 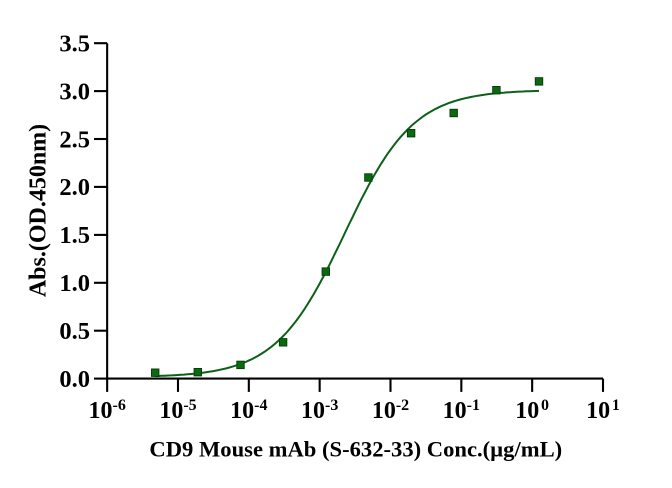 What do you see at coordinates (603, 410) in the screenshot?
I see `svg-text:101: 10 1` at bounding box center [603, 410].